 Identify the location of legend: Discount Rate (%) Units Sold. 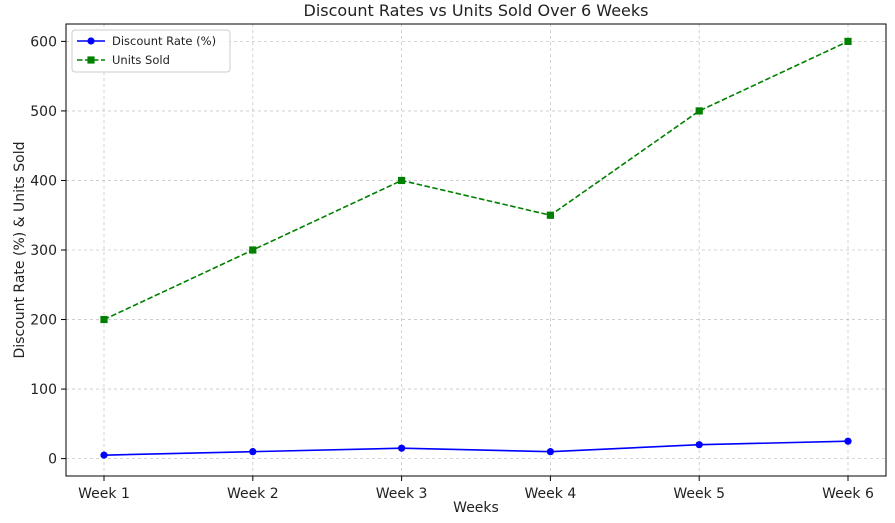
(151, 51).